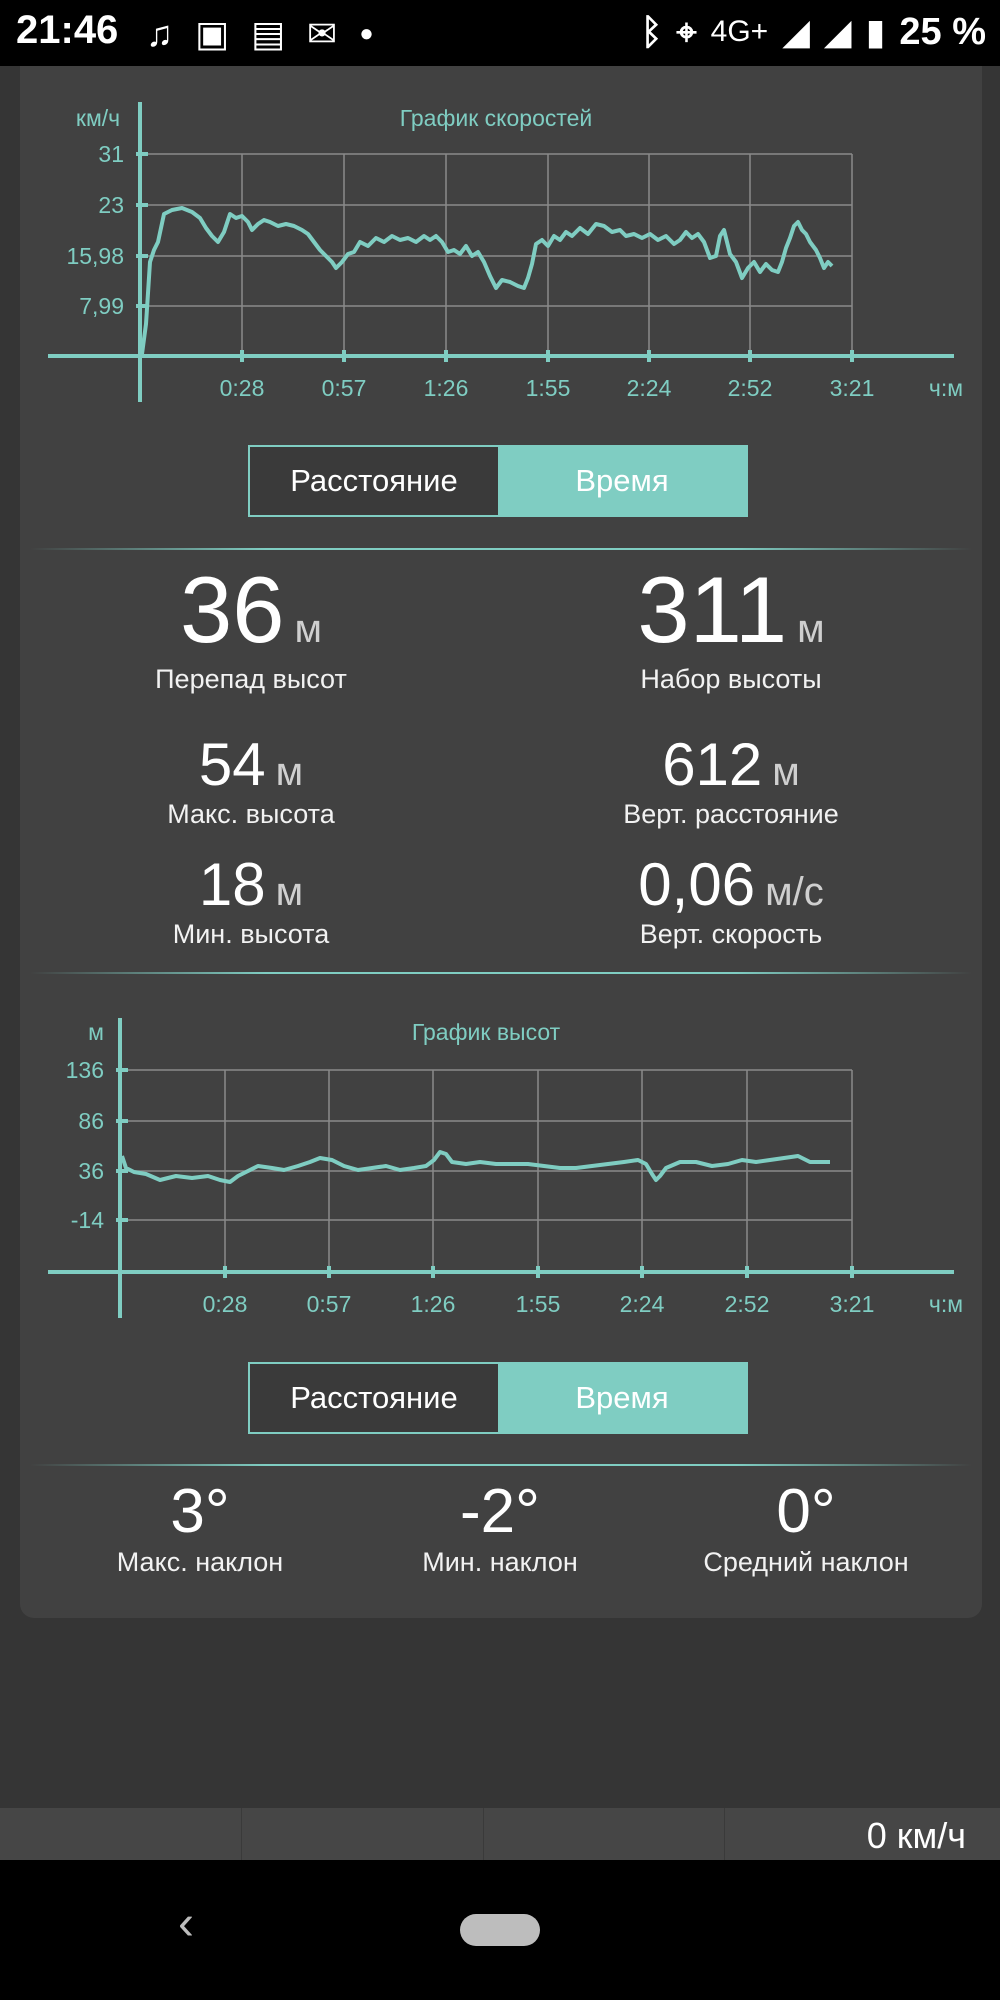 The width and height of the screenshot is (1000, 2000). I want to click on network-type: 4G+, so click(739, 31).